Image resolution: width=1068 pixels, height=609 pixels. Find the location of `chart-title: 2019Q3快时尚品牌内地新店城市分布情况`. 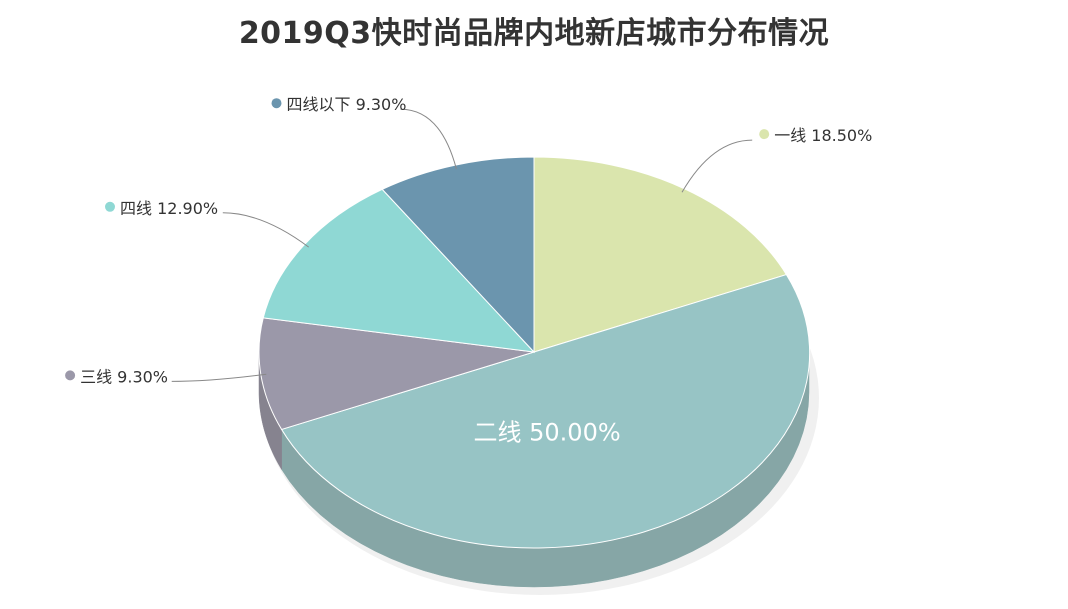

chart-title: 2019Q3快时尚品牌内地新店城市分布情况 is located at coordinates (534, 33).